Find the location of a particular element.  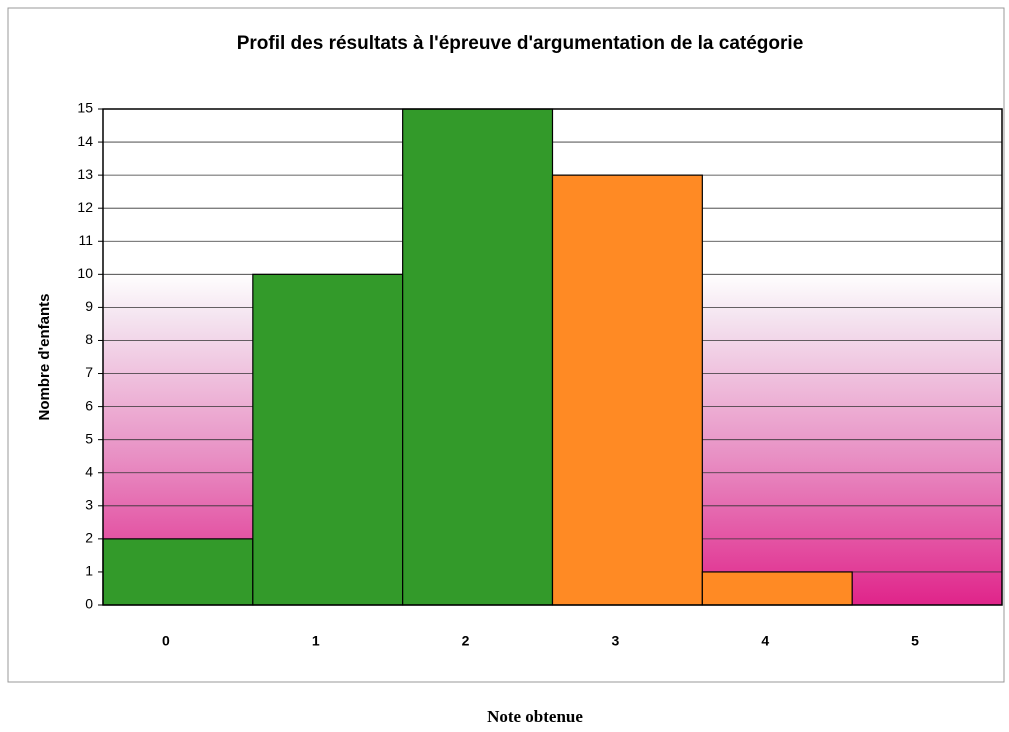

y-tick-label: 2 is located at coordinates (89, 538).